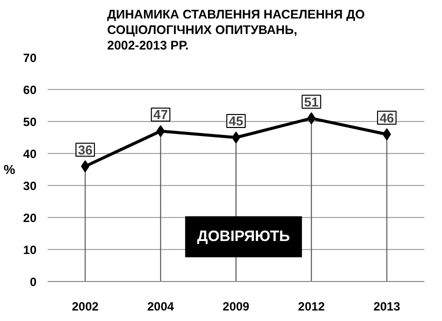 The width and height of the screenshot is (442, 321). Describe the element at coordinates (10, 169) in the screenshot. I see `y-axis-title: %` at that location.